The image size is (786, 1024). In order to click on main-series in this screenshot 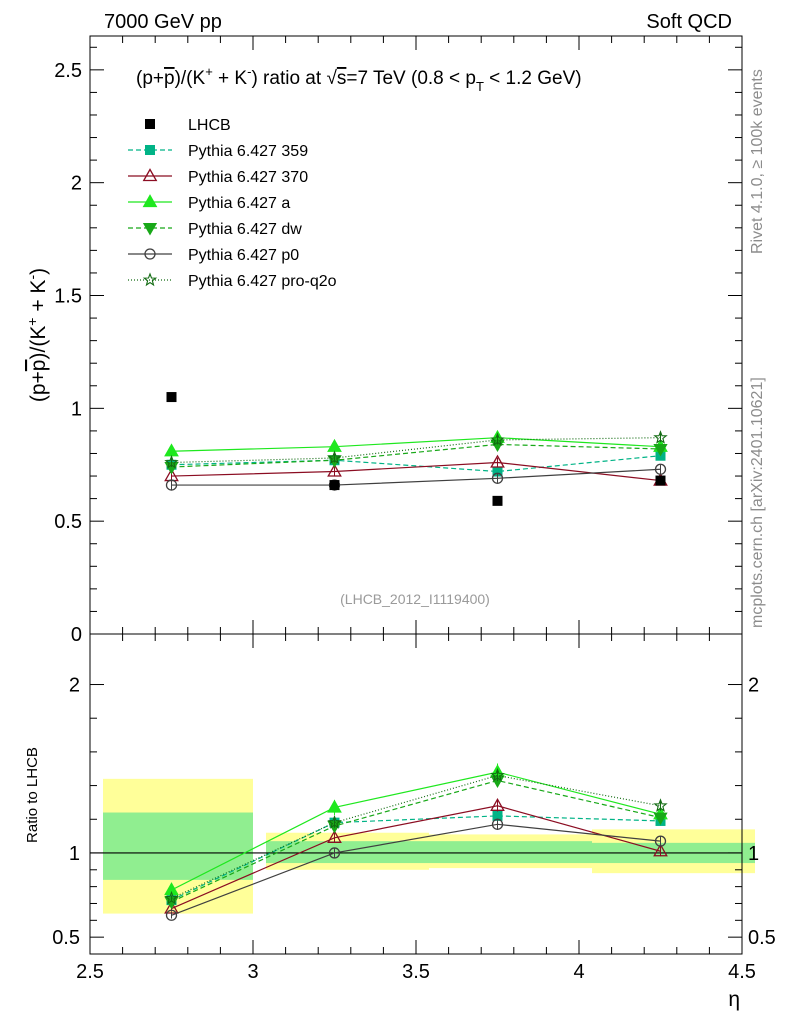, I will do `click(416, 449)`.